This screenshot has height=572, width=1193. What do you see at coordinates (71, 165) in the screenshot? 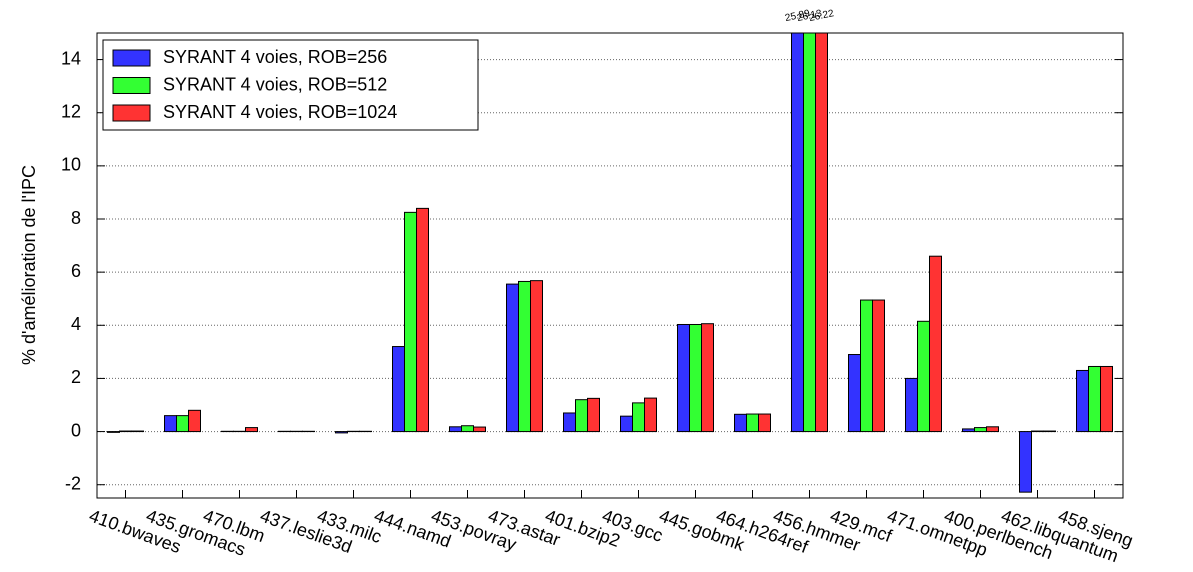
I see `y-tick-label: 10` at bounding box center [71, 165].